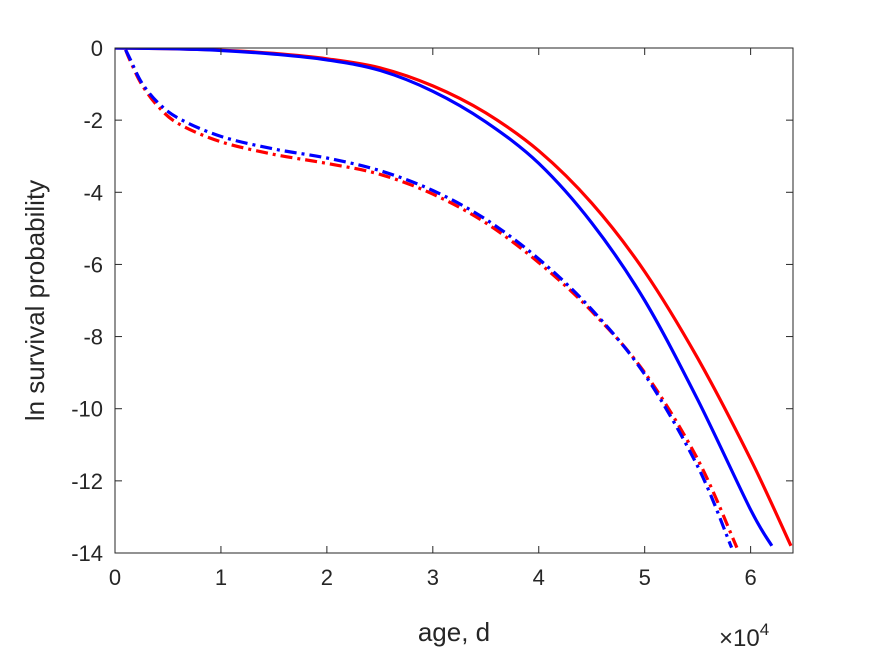 The width and height of the screenshot is (875, 656). I want to click on y-axis-label: ln survival probability, so click(35, 300).